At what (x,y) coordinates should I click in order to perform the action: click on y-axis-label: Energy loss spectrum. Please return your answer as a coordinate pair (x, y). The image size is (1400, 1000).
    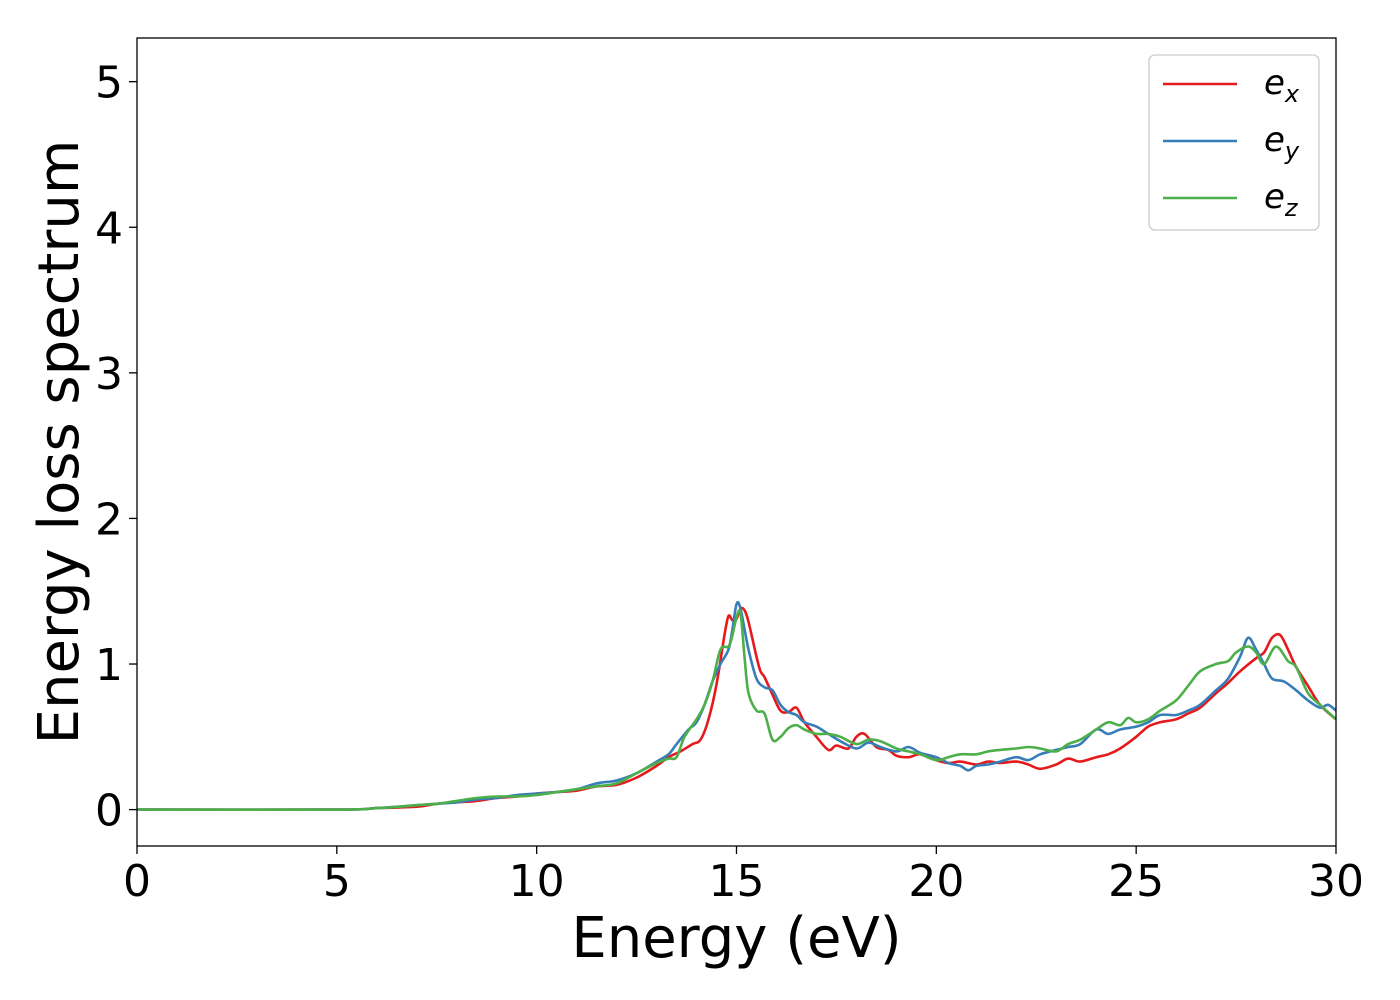
    Looking at the image, I should click on (59, 442).